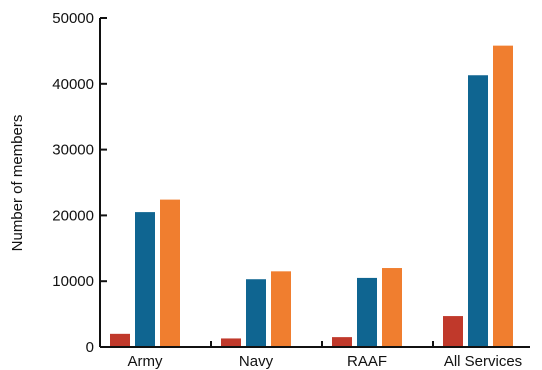 This screenshot has height=370, width=542. What do you see at coordinates (145, 361) in the screenshot?
I see `x-tick-label: Army` at bounding box center [145, 361].